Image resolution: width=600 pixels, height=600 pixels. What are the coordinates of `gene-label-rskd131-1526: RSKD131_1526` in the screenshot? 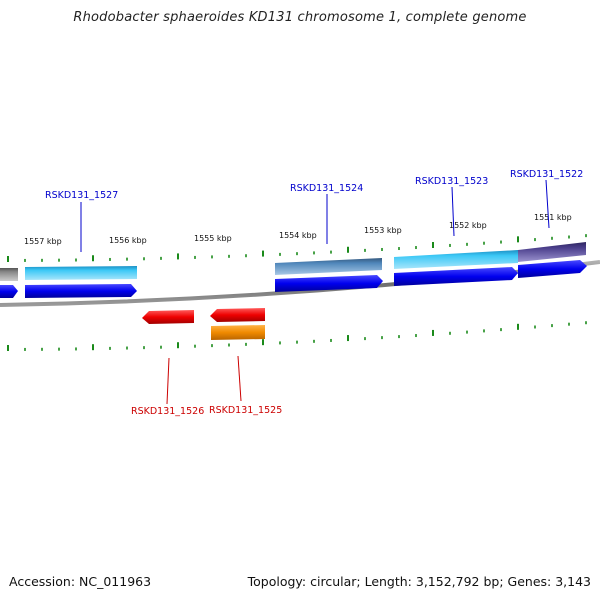 It's located at (167, 411).